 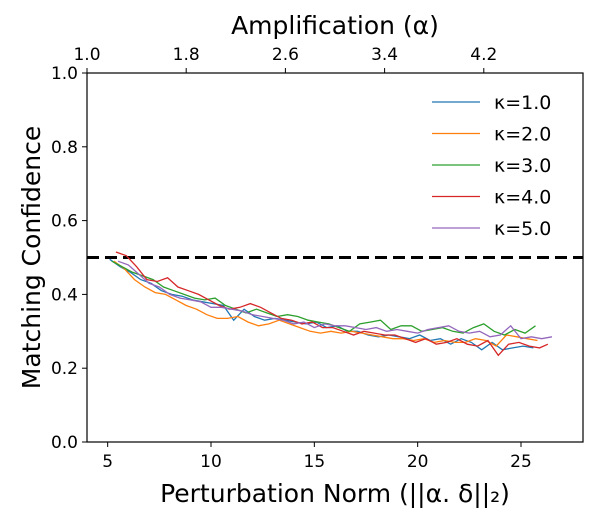 What do you see at coordinates (522, 198) in the screenshot?
I see `legend-label: κ=4.0` at bounding box center [522, 198].